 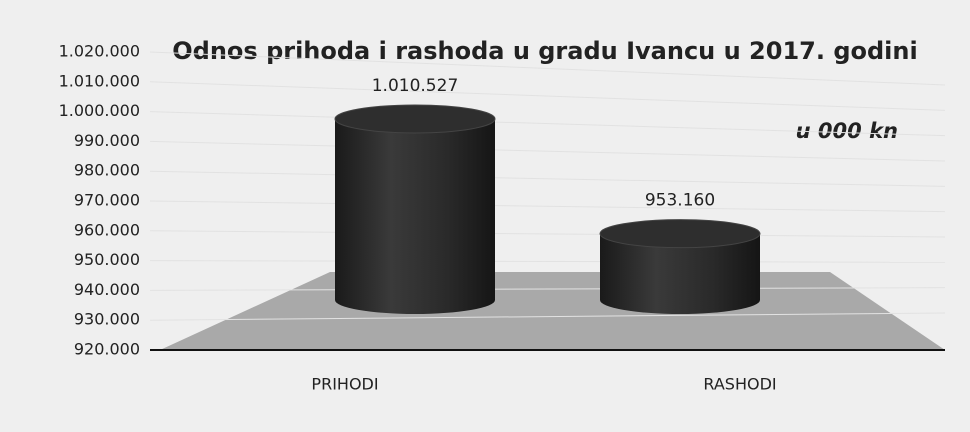 I want to click on y-tick-label: 940.000, so click(x=107, y=289).